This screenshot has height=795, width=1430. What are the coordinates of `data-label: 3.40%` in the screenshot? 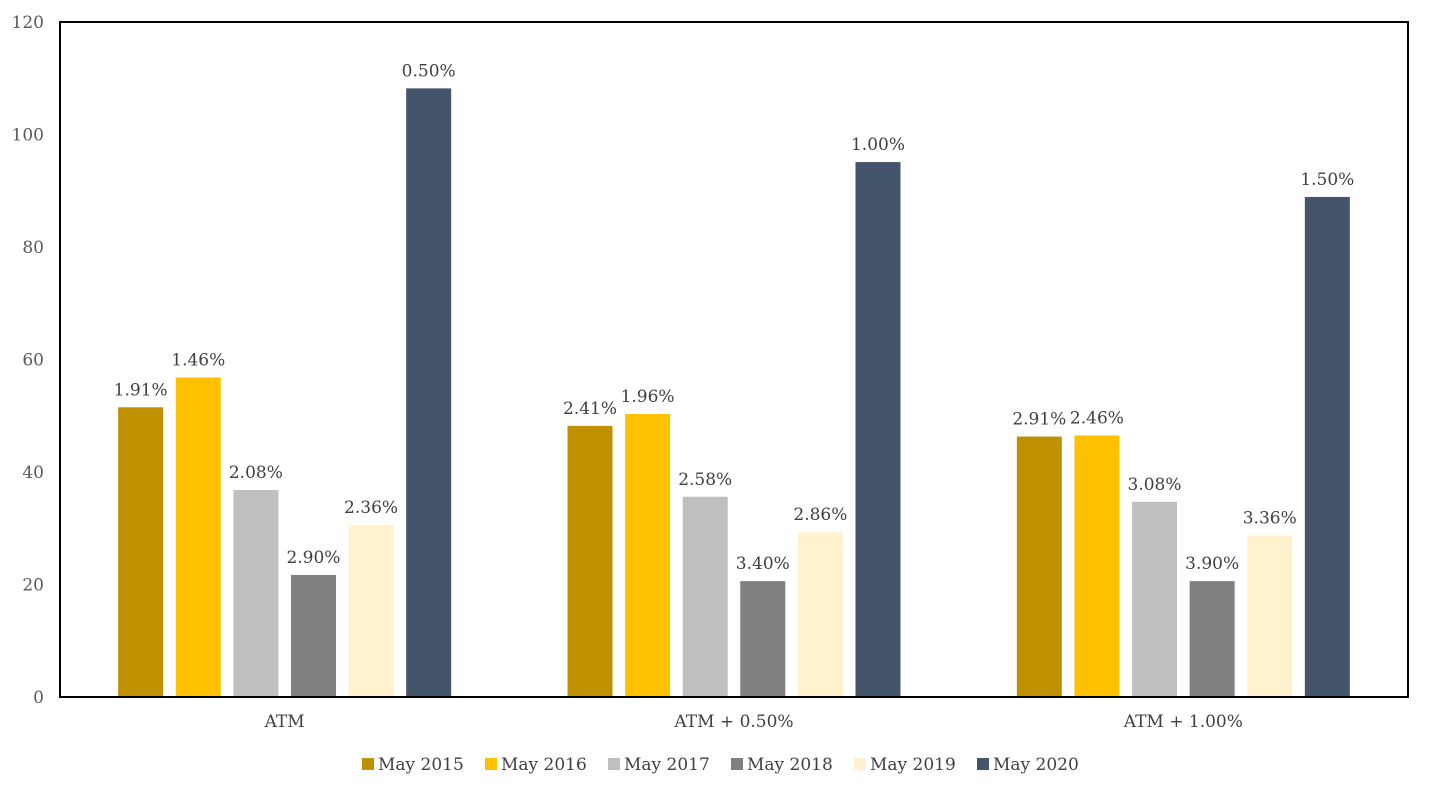 It's located at (763, 564).